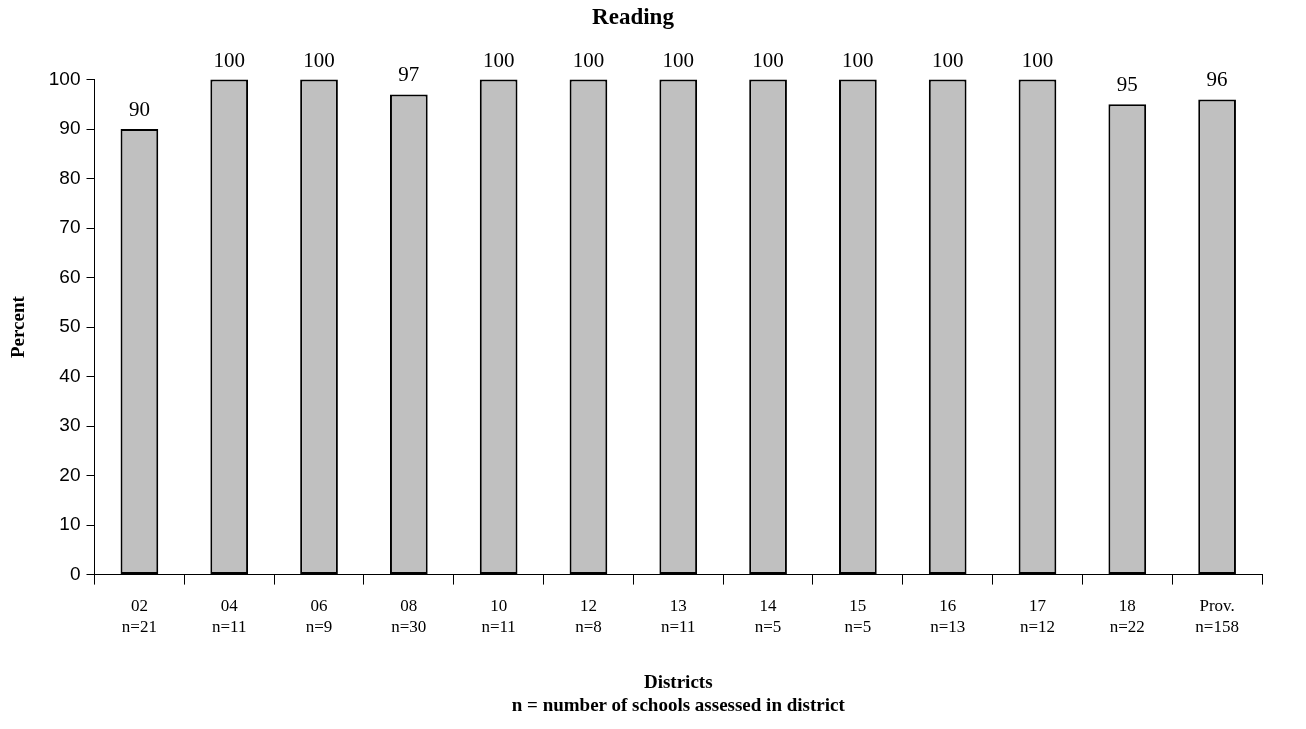 The height and width of the screenshot is (729, 1306). Describe the element at coordinates (678, 704) in the screenshot. I see `text: n = number of schools assessed in district` at that location.